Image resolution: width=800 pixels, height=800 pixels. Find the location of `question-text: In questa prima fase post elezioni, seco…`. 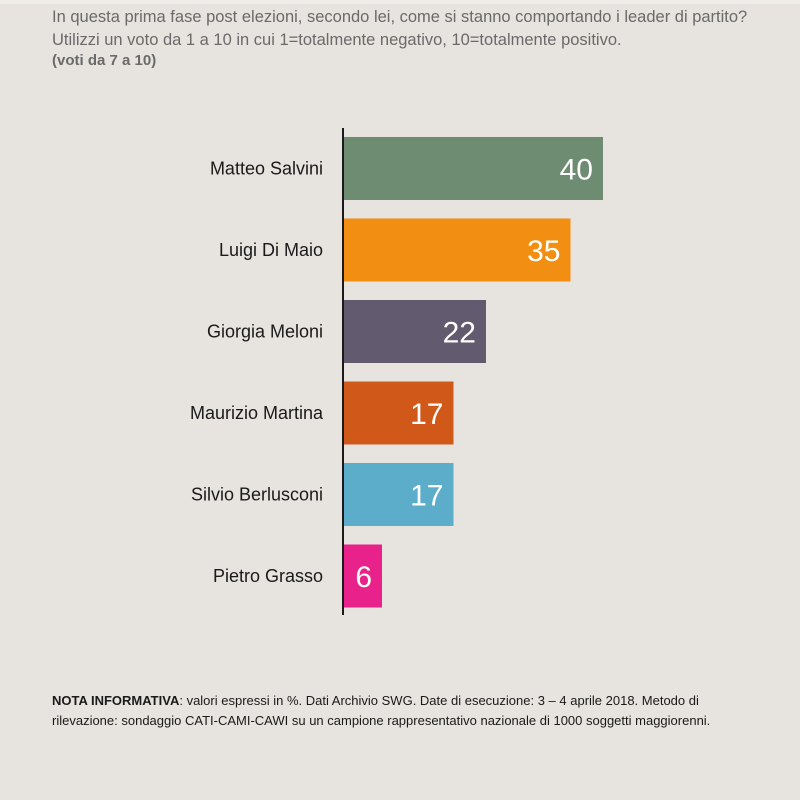

question-text: In questa prima fase post elezioni, seco… is located at coordinates (400, 28).